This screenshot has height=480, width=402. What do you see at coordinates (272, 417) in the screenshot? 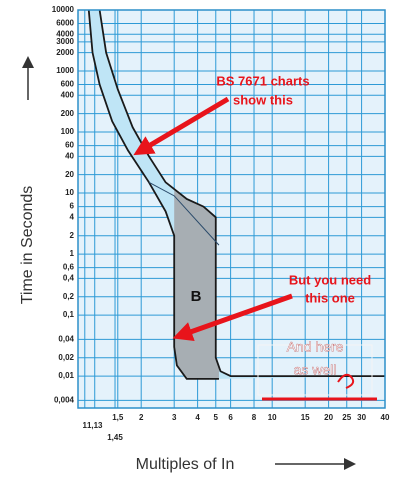
I see `x-tick-label: 10` at bounding box center [272, 417].